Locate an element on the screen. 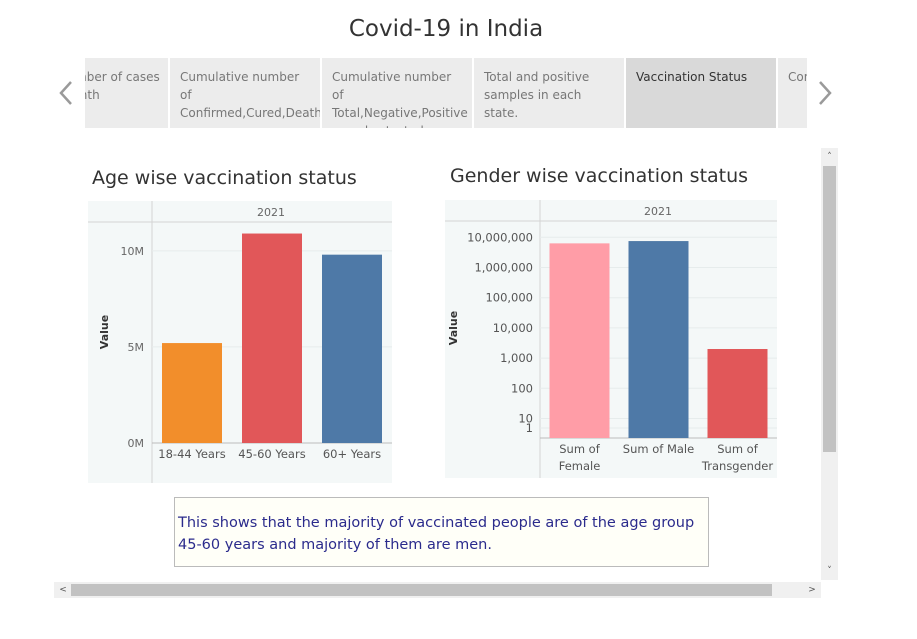 Image resolution: width=917 pixels, height=639 pixels. vertical-scrollbar: ˄ ˅ is located at coordinates (829, 364).